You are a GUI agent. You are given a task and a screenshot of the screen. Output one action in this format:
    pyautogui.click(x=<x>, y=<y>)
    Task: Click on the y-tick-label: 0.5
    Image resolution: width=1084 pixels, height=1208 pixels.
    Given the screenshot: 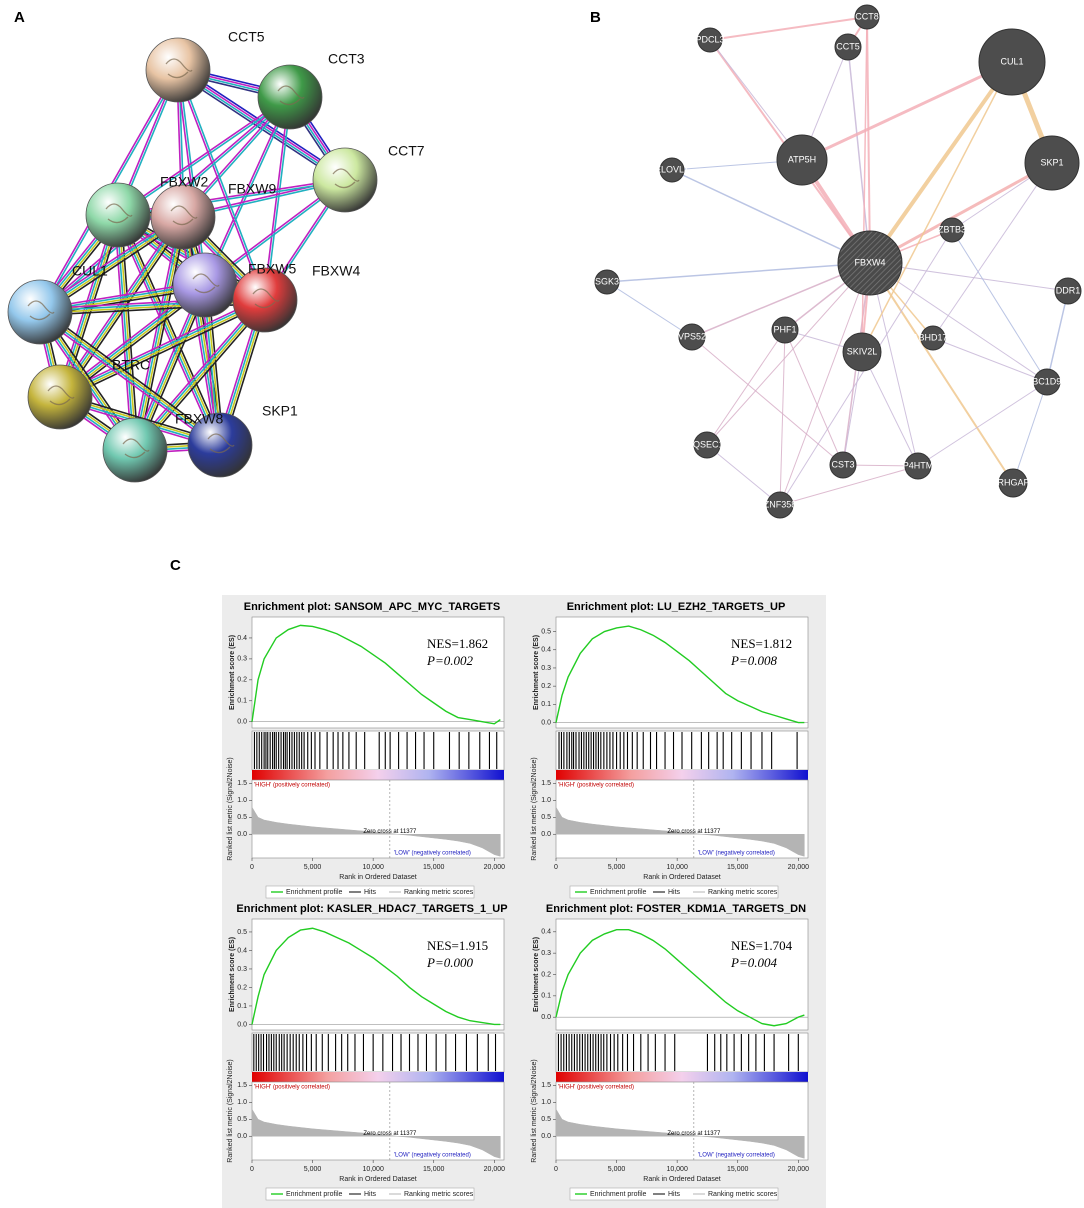 What is the action you would take?
    pyautogui.click(x=242, y=932)
    